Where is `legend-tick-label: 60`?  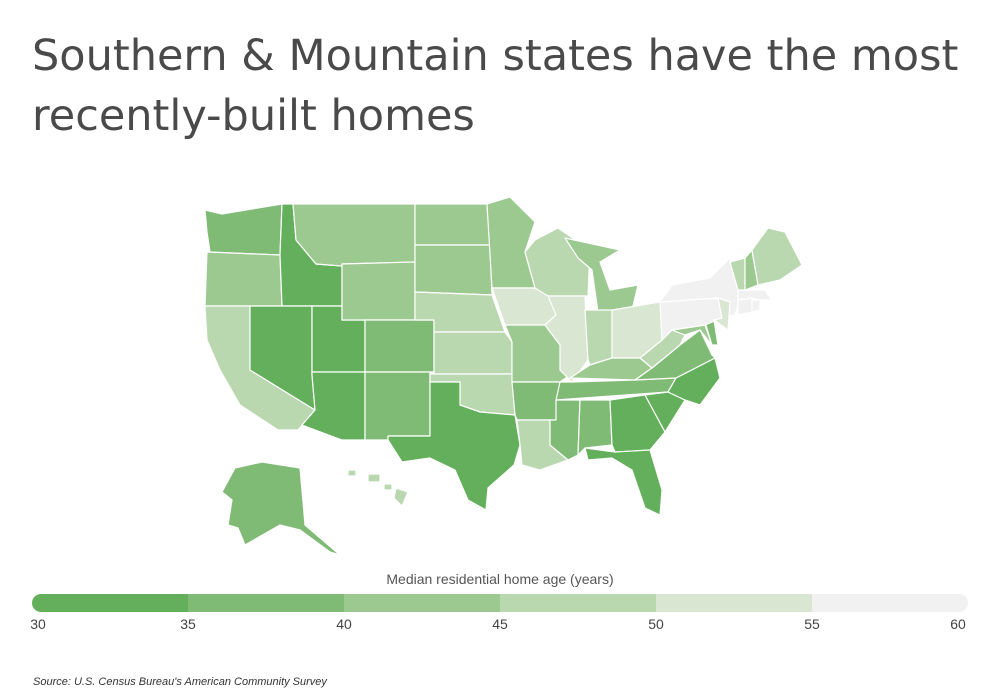 legend-tick-label: 60 is located at coordinates (958, 624).